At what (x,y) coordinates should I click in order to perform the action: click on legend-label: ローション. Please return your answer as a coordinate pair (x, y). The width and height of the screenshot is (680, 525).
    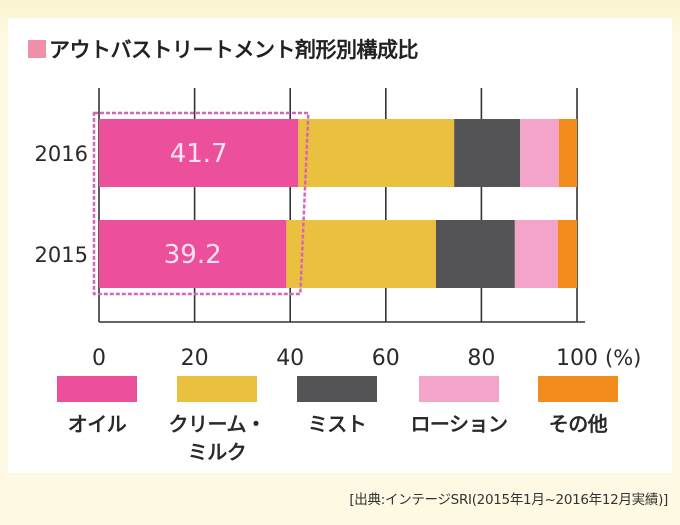
    Looking at the image, I should click on (459, 424).